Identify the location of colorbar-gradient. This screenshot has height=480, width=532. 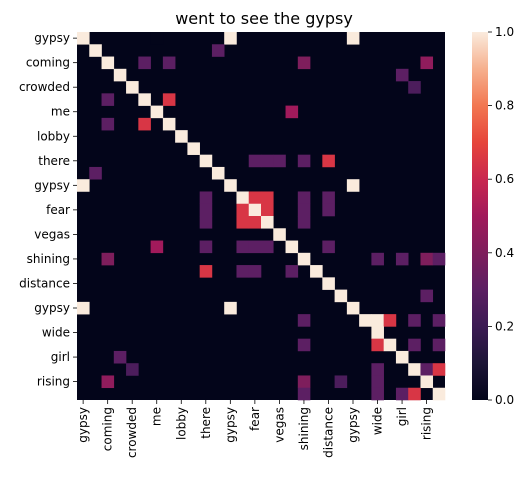
(480, 216).